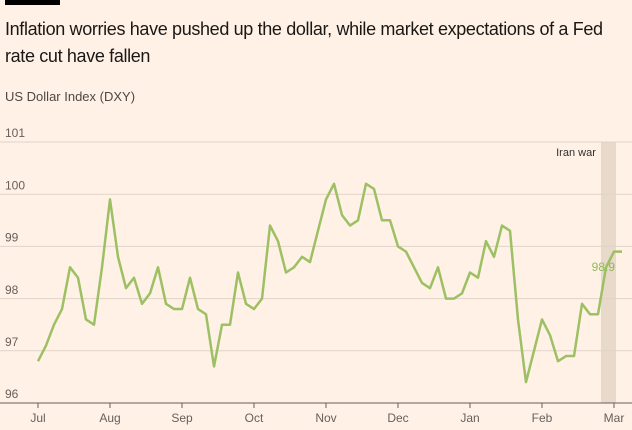  Describe the element at coordinates (469, 418) in the screenshot. I see `x-tick-label: Jan` at that location.